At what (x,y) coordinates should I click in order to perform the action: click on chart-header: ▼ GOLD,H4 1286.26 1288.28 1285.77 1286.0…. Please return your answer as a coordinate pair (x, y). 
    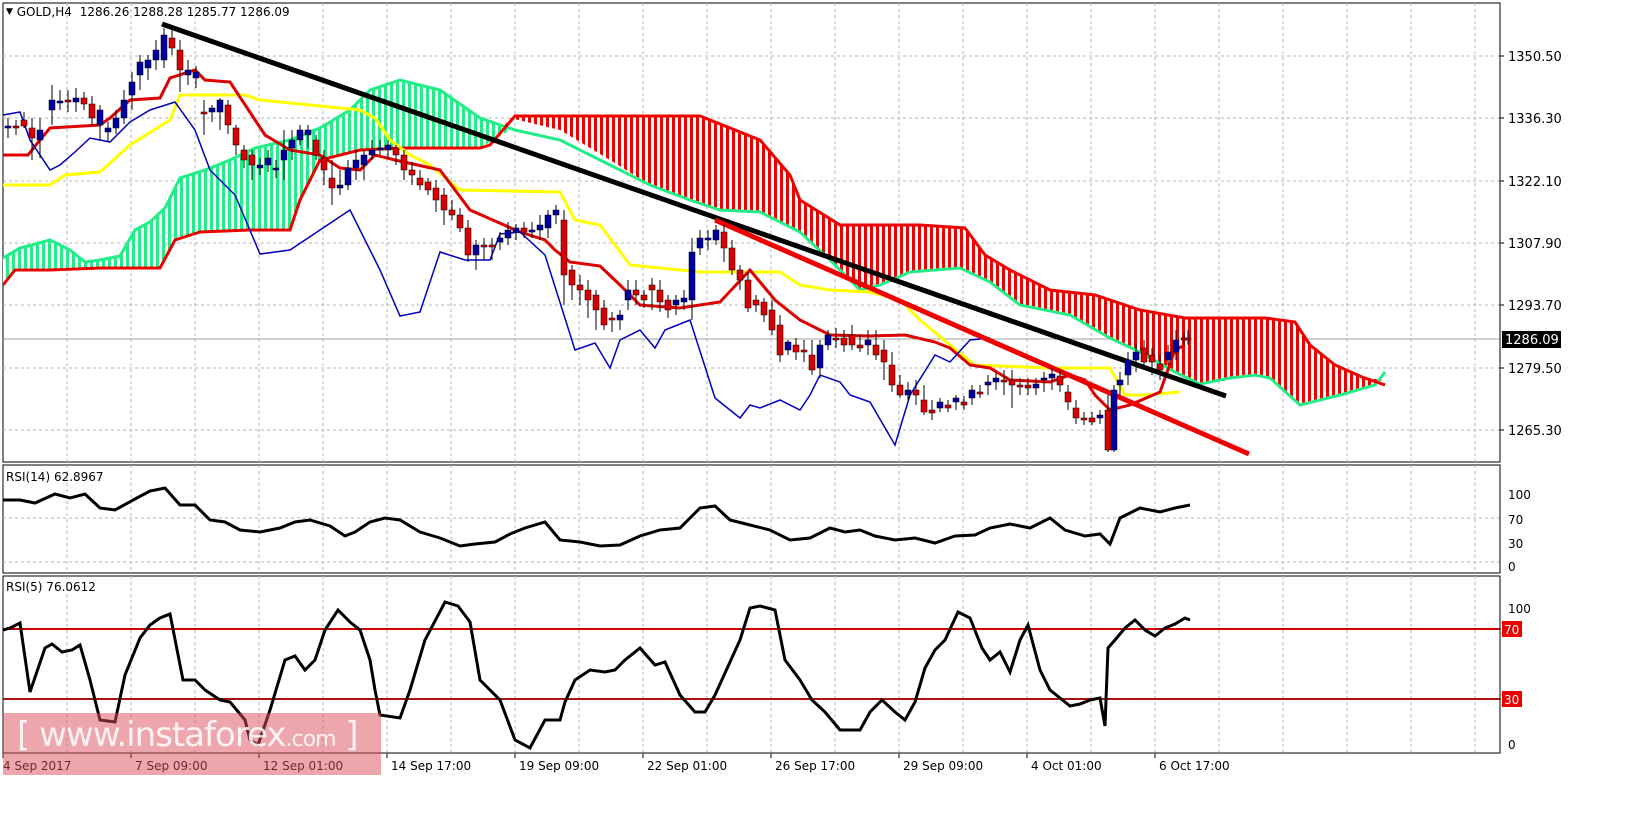
    Looking at the image, I should click on (148, 12).